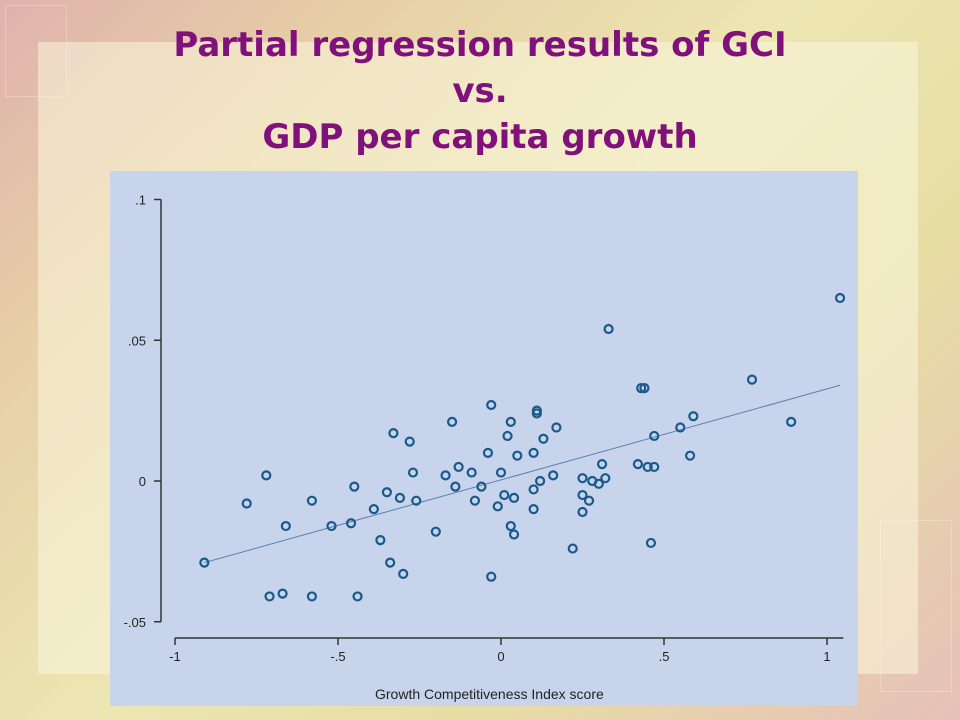  What do you see at coordinates (480, 137) in the screenshot?
I see `title-line-3: GDP per capita growth` at bounding box center [480, 137].